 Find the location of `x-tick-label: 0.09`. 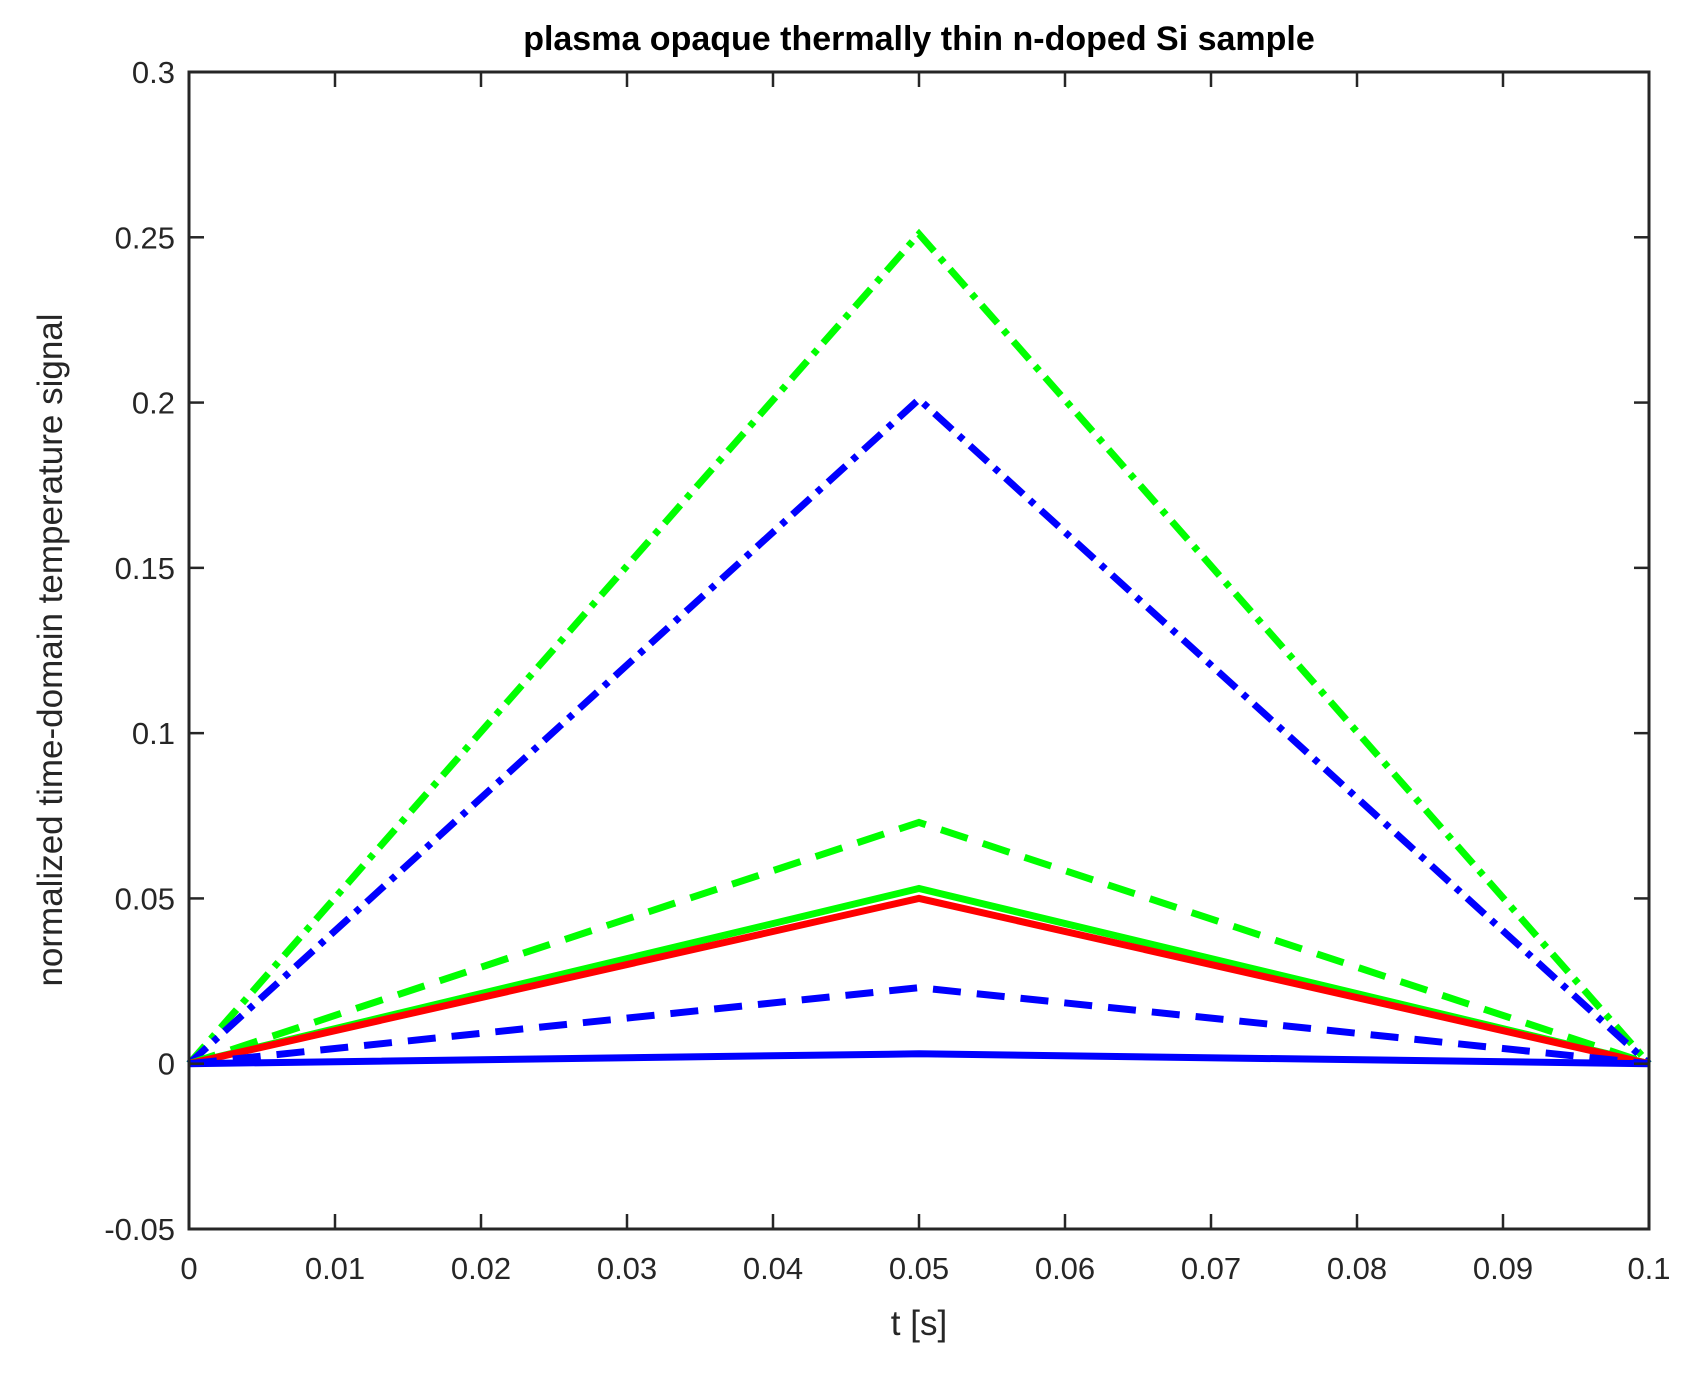

x-tick-label: 0.09 is located at coordinates (1503, 1268).